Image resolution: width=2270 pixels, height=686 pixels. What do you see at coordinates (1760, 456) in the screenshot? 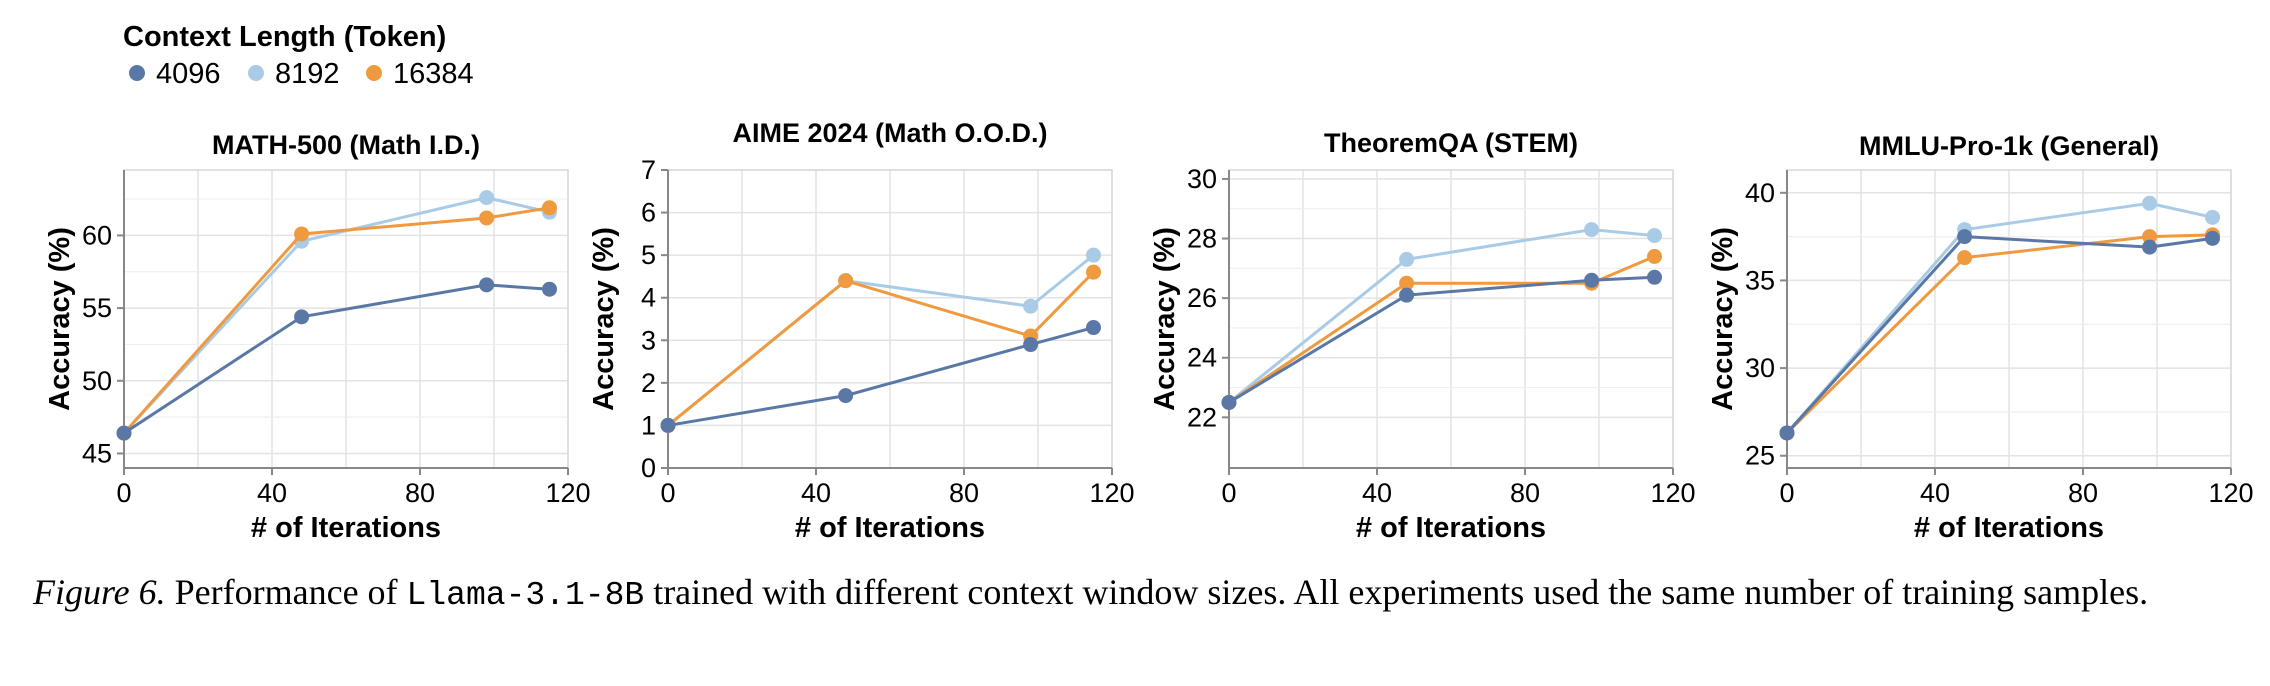
I see `chart-4-y-tick-label: 25` at bounding box center [1760, 456].